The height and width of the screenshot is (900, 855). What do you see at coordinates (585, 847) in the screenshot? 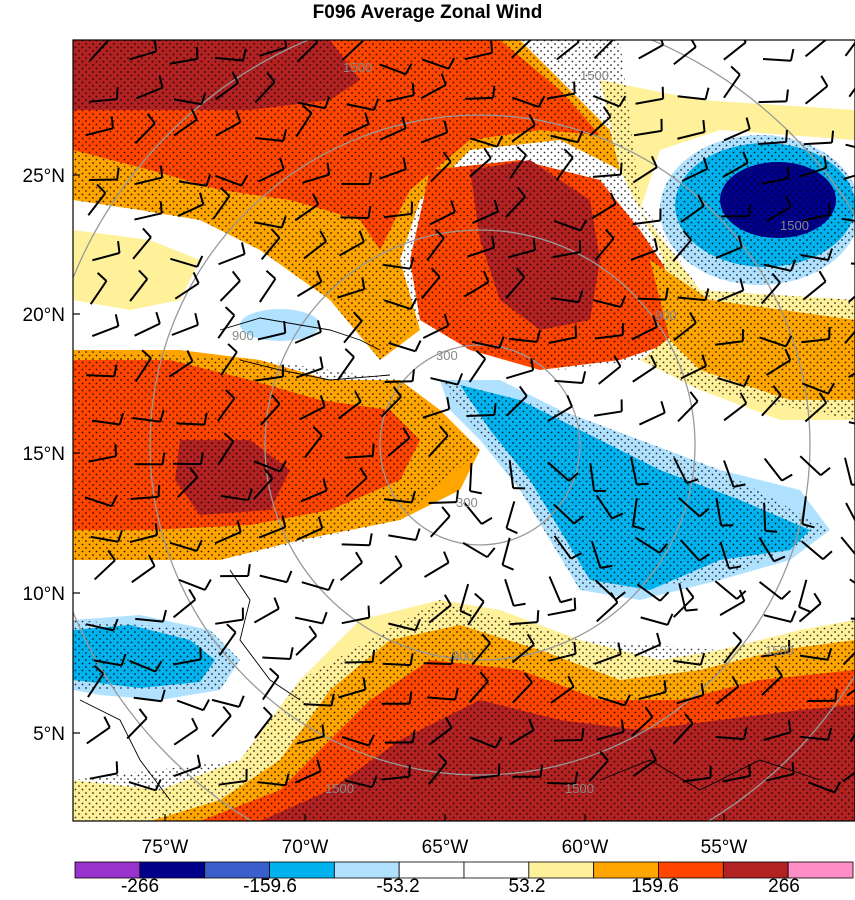
I see `lon-label: 60°W` at bounding box center [585, 847].